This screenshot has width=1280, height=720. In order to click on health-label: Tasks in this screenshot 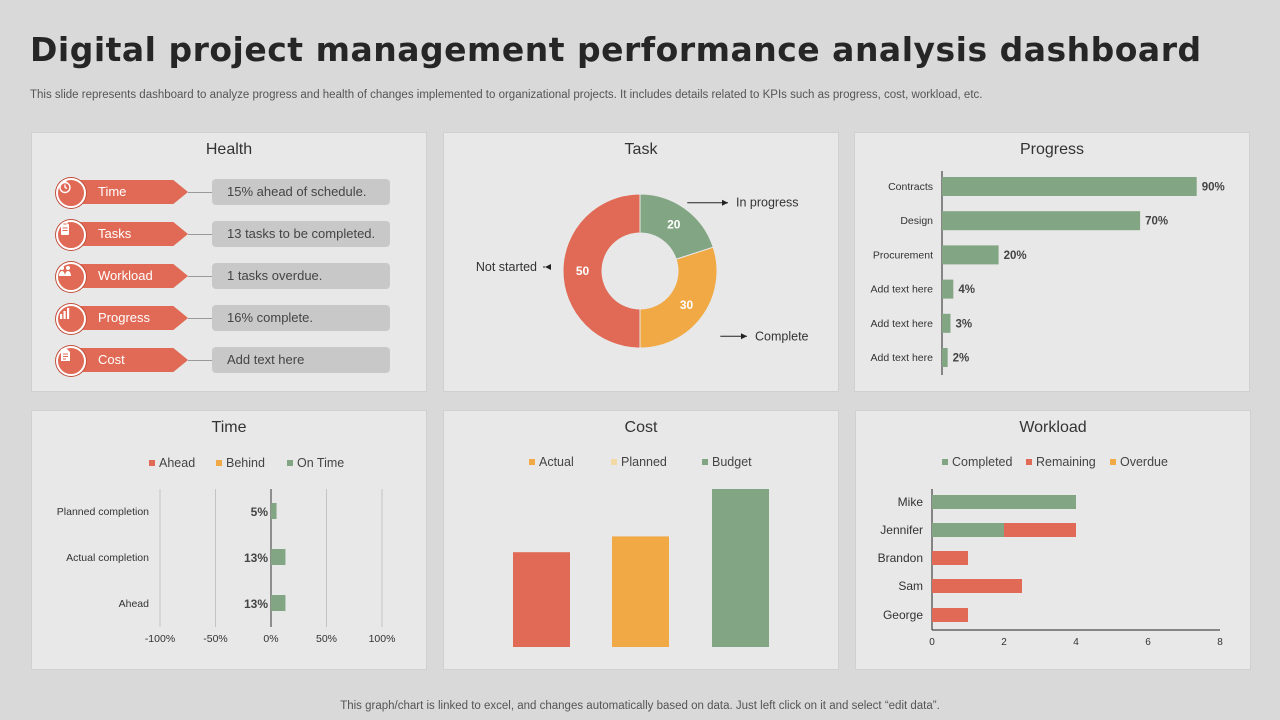, I will do `click(115, 233)`.